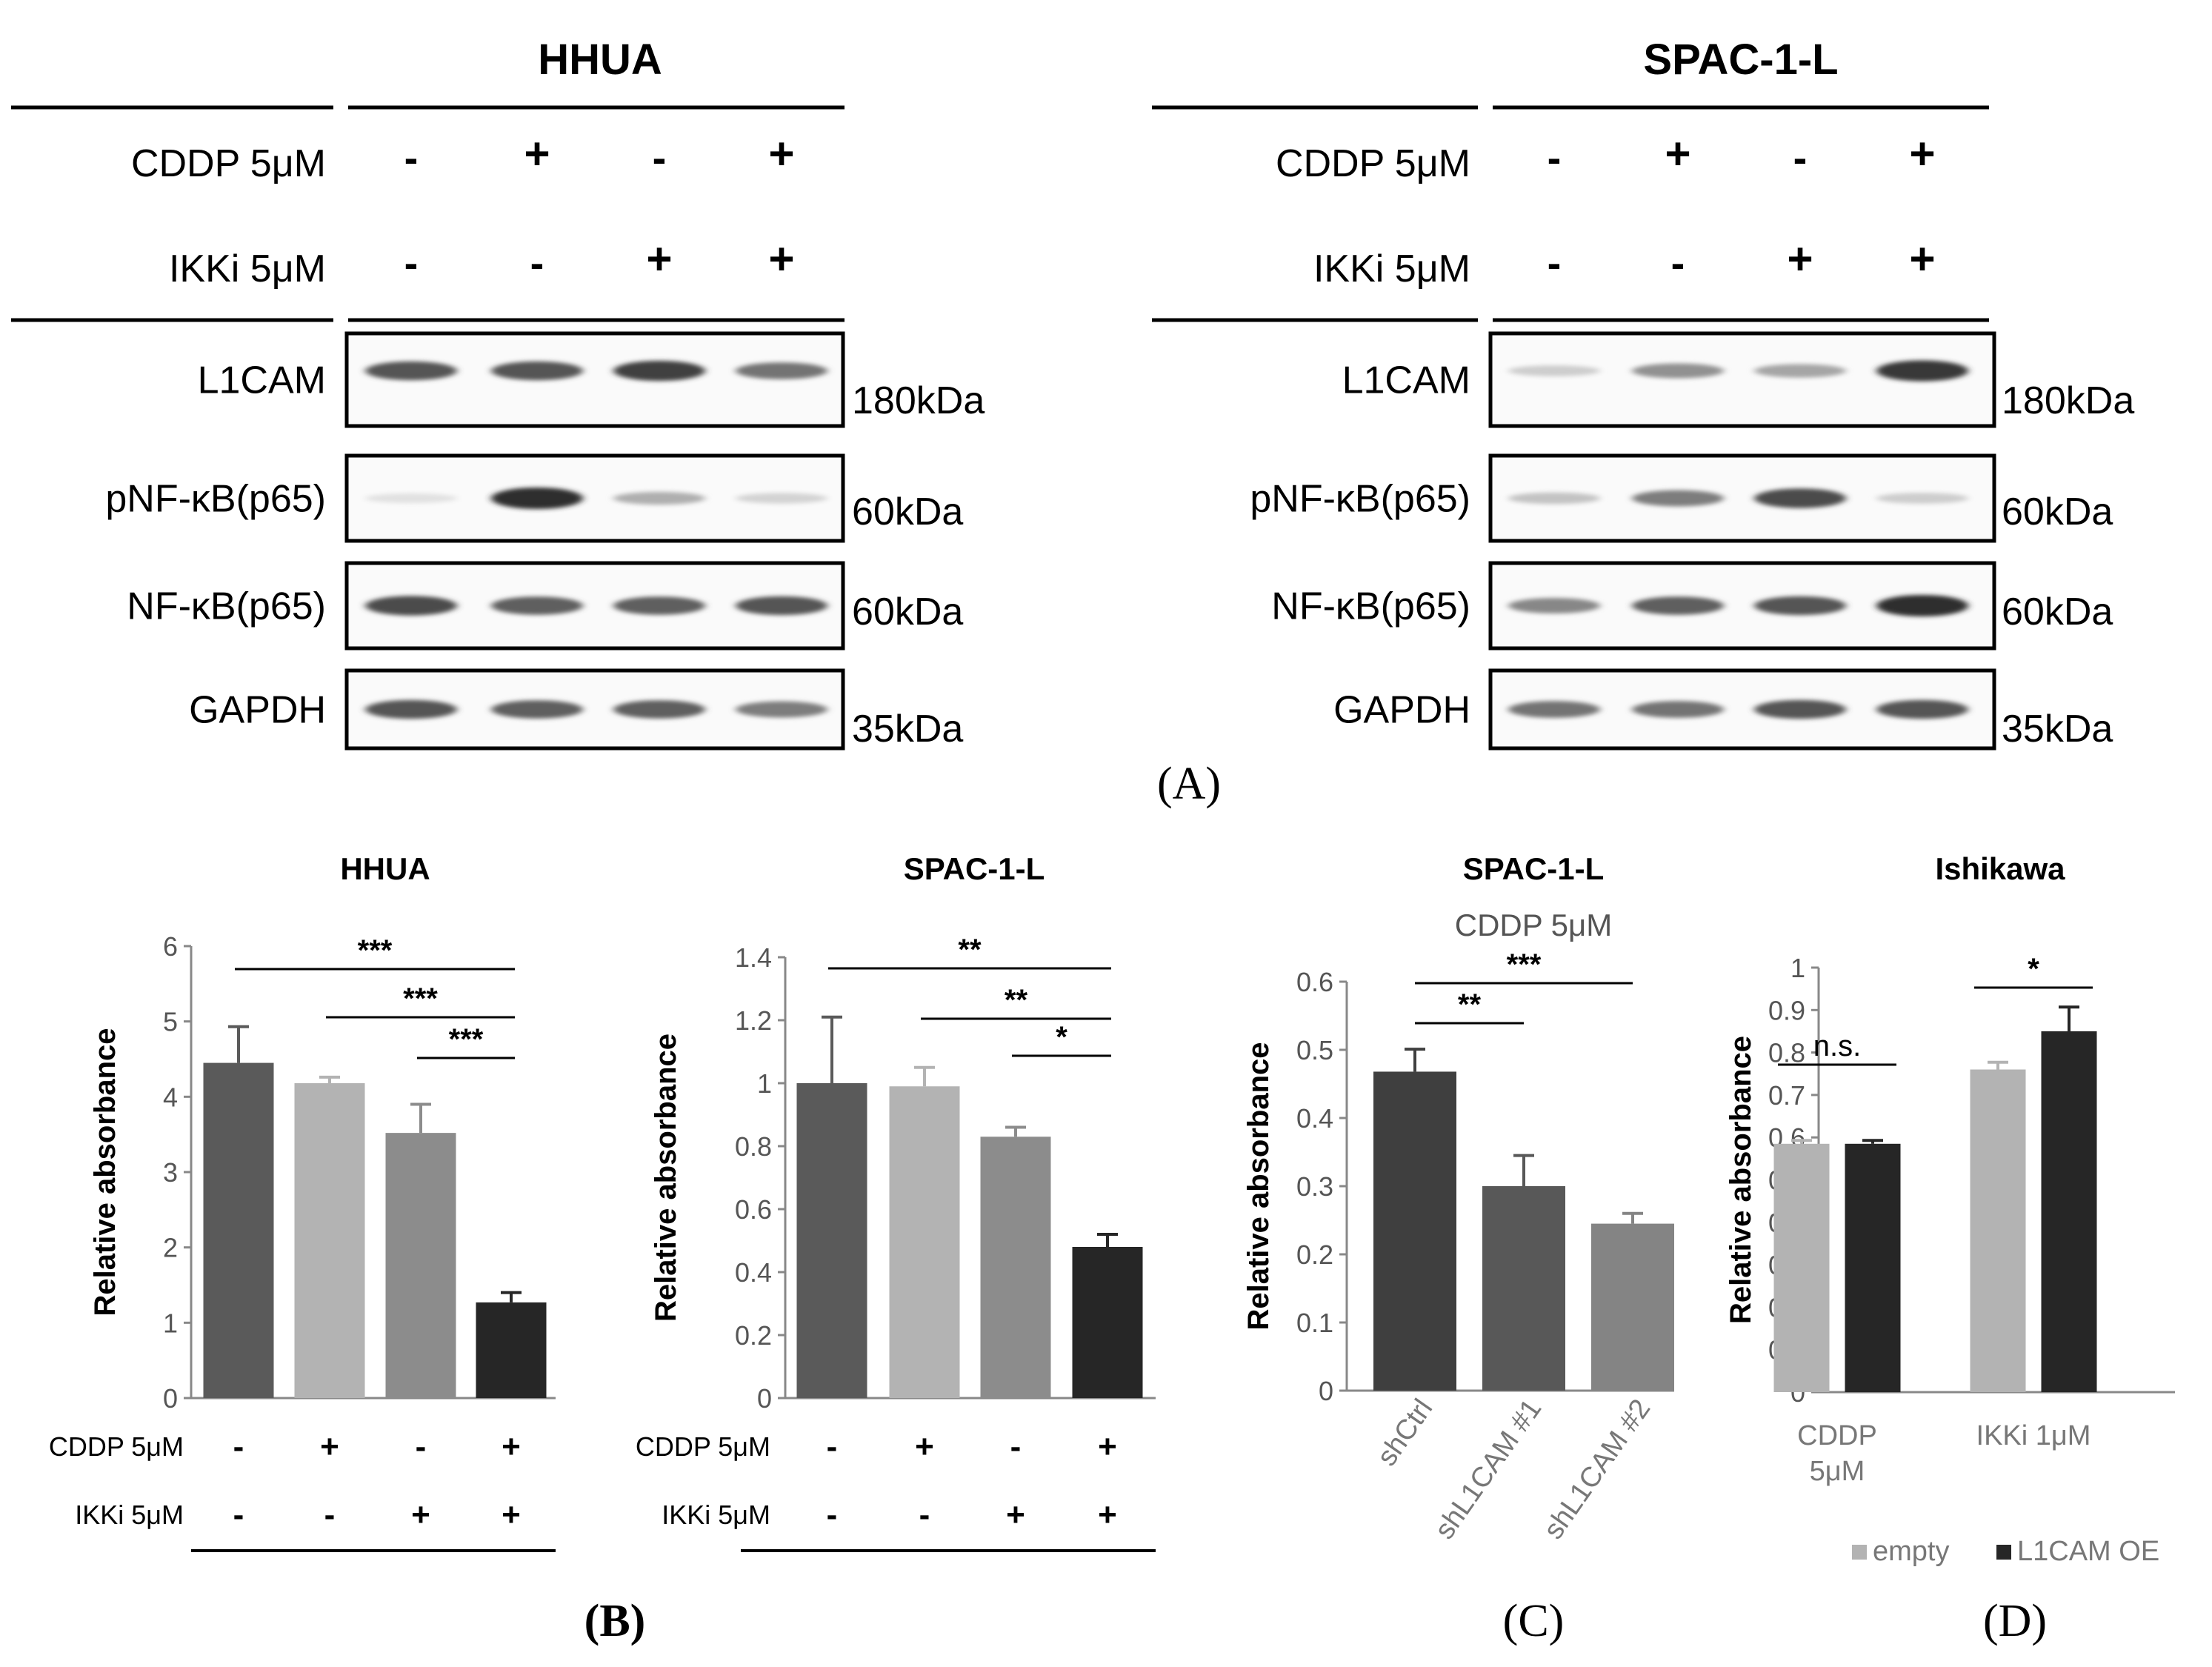 This screenshot has height=1667, width=2212. I want to click on y-tick-label: 0, so click(170, 1398).